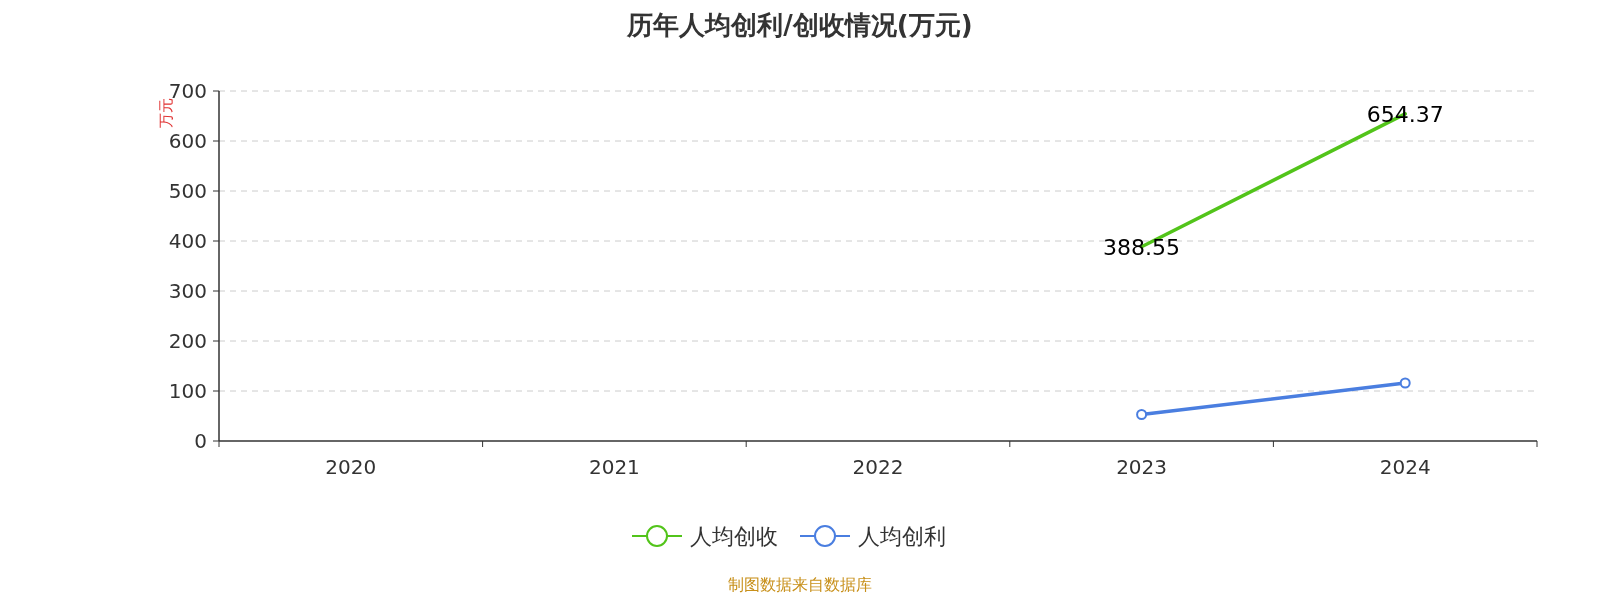 The image size is (1600, 600). Describe the element at coordinates (187, 291) in the screenshot. I see `y-tick-label: 300` at that location.